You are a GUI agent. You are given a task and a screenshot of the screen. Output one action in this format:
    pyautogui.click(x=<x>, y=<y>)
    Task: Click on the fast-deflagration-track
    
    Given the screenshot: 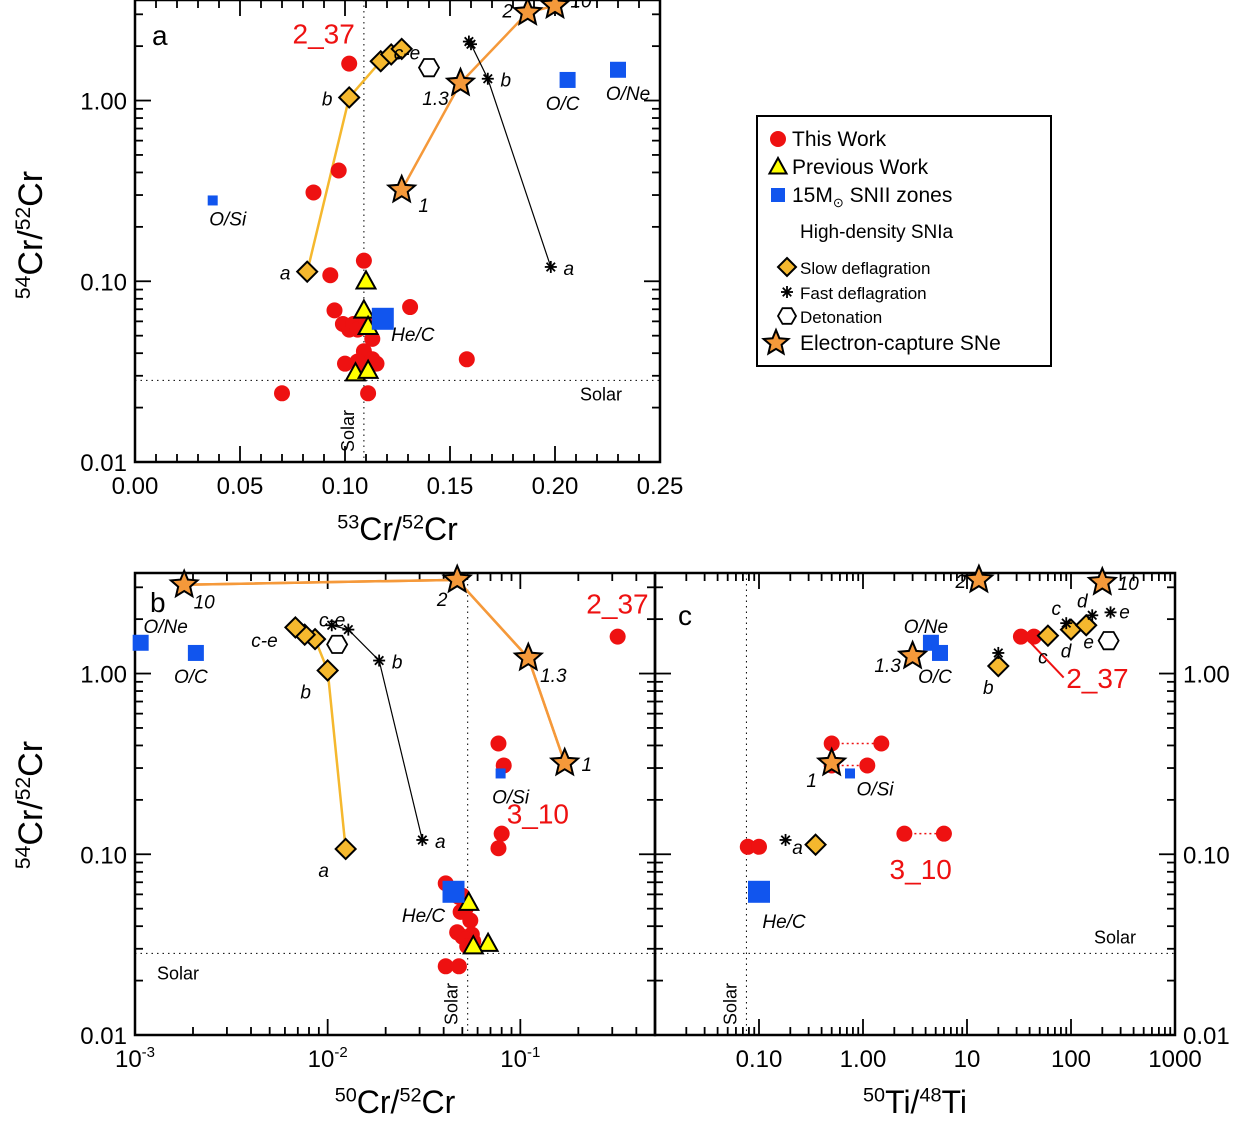 What is the action you would take?
    pyautogui.click(x=377, y=732)
    